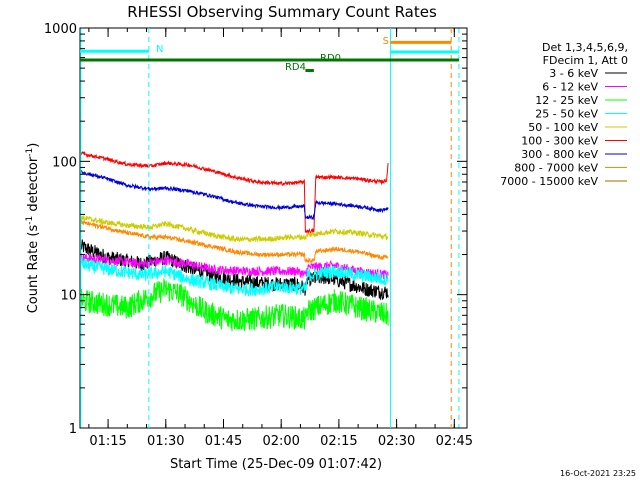 The height and width of the screenshot is (480, 640). Describe the element at coordinates (60, 29) in the screenshot. I see `y-tick-label: 1000` at that location.